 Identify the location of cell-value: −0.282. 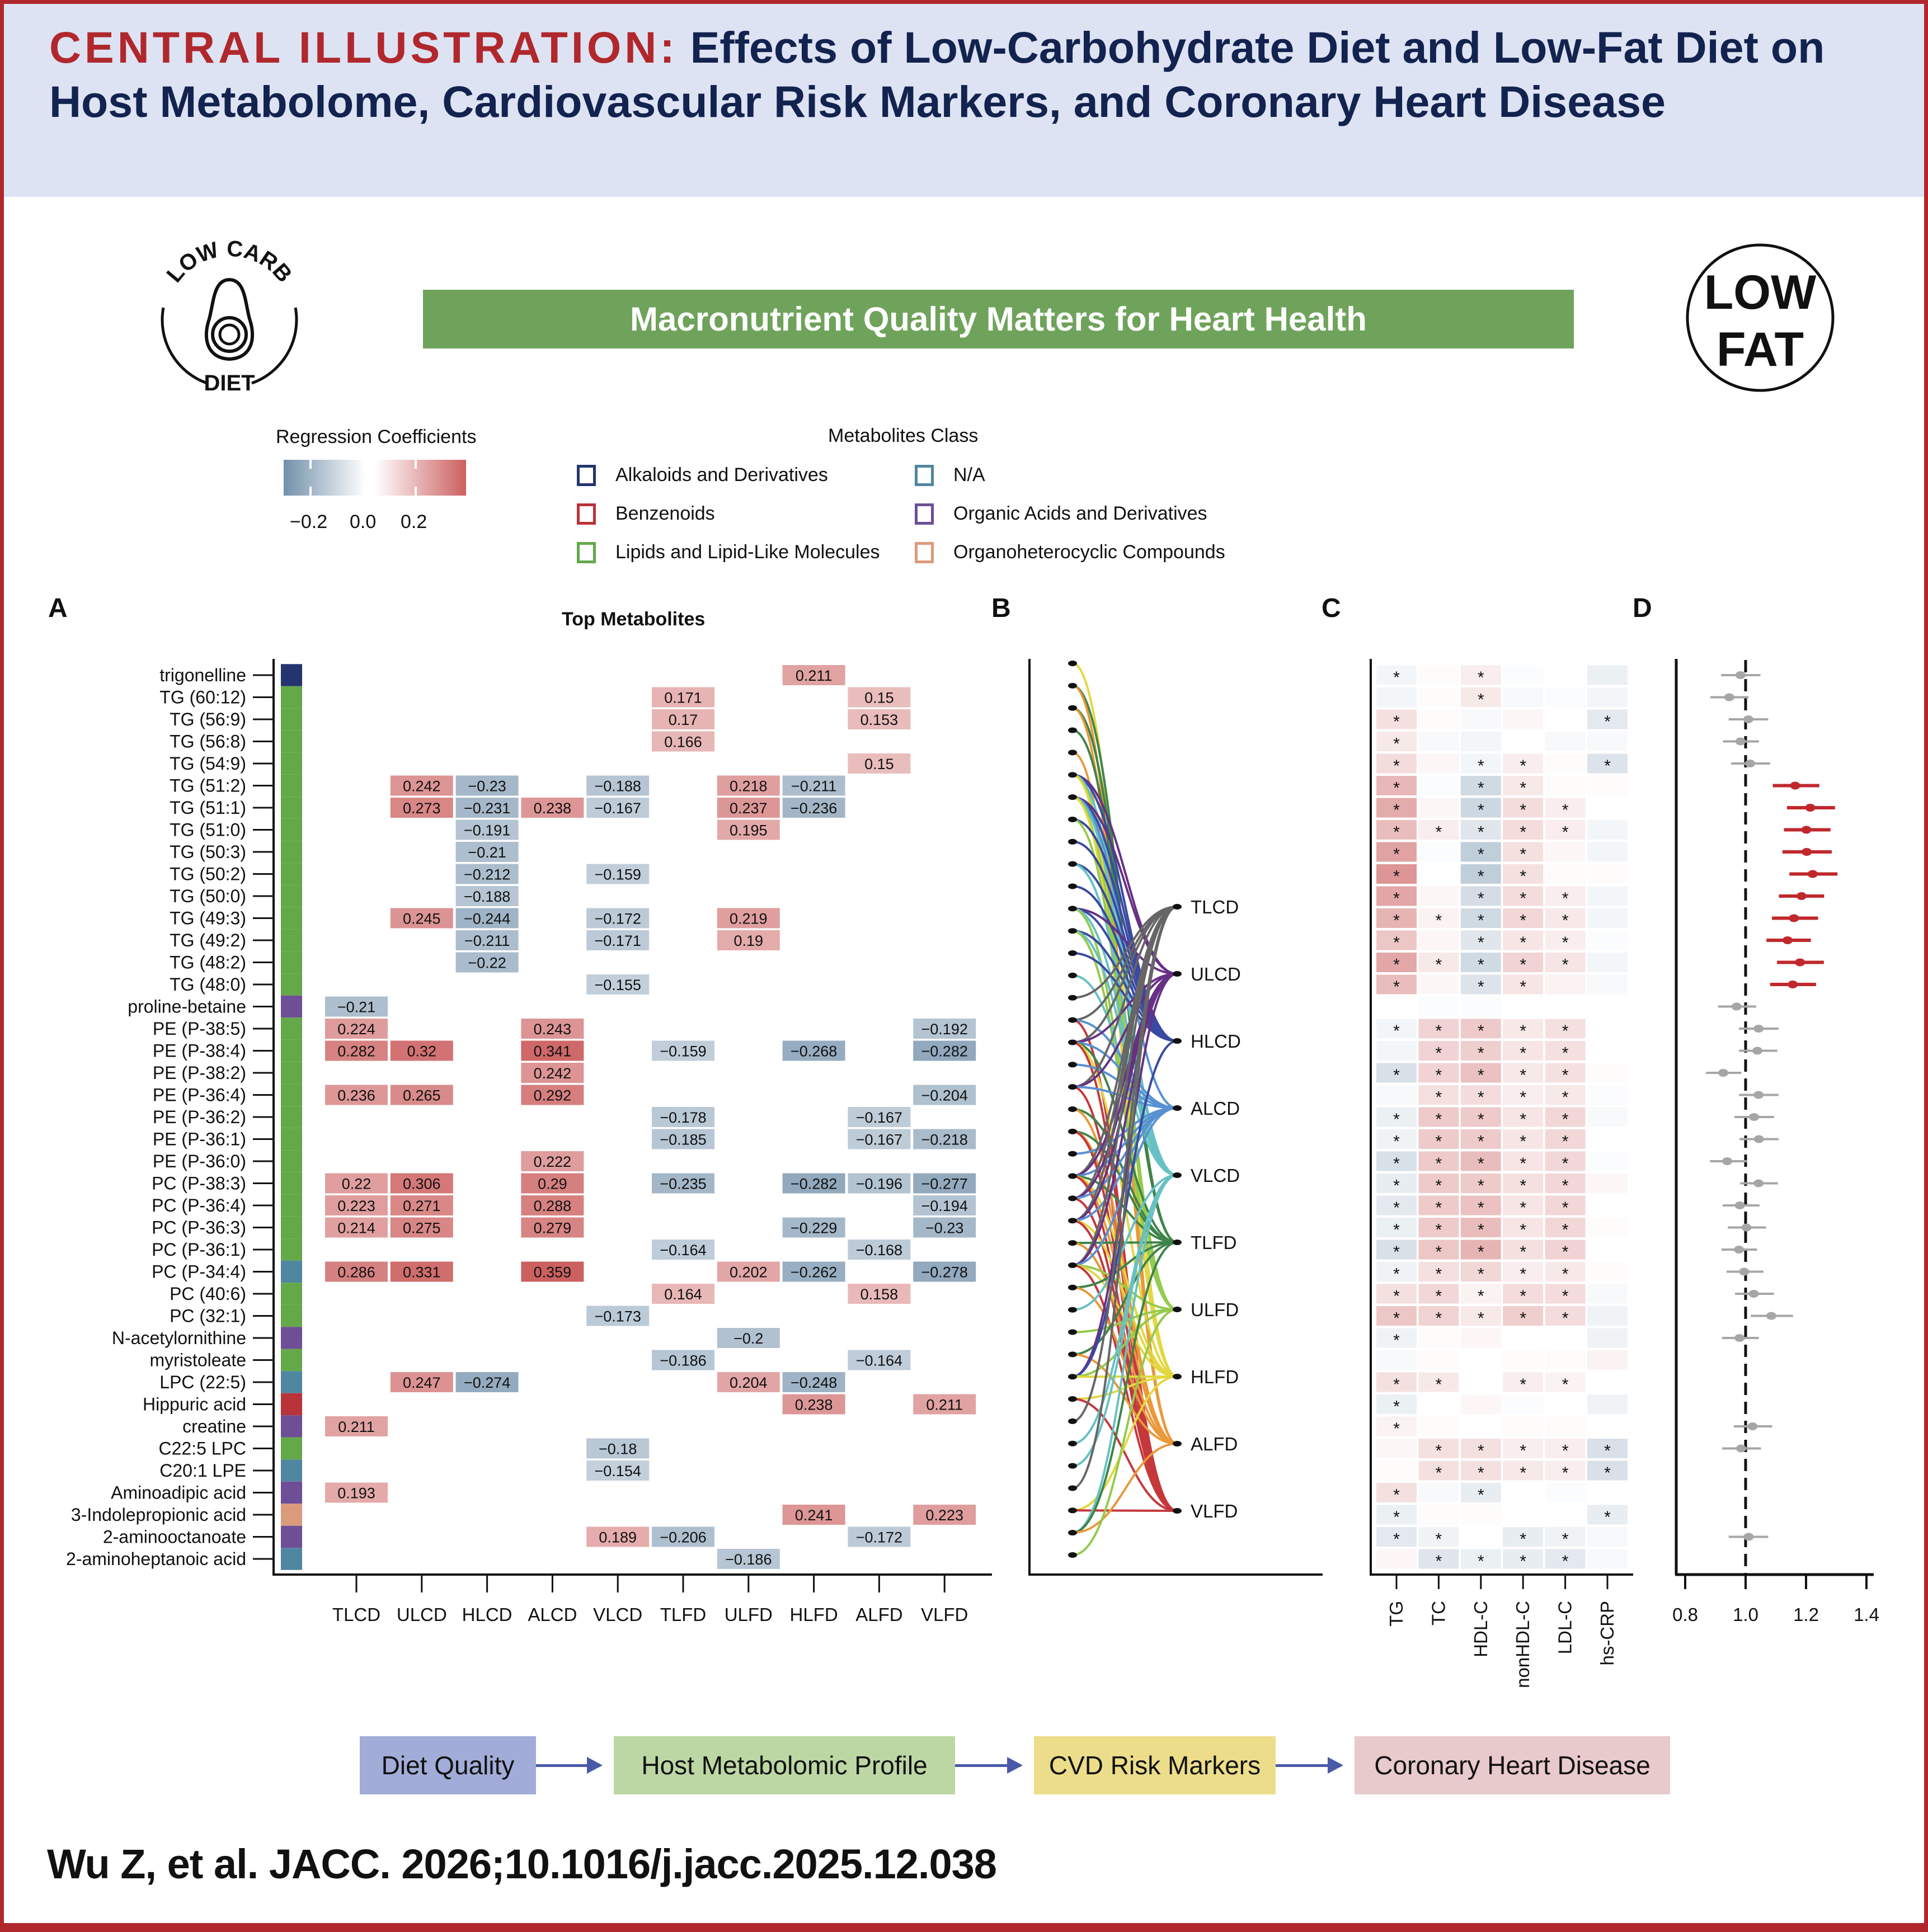
(945, 1051).